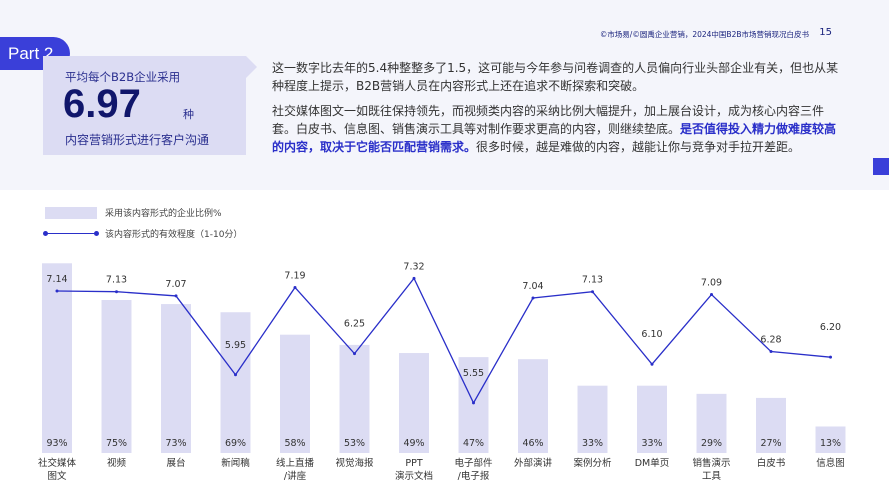 This screenshot has height=500, width=889. What do you see at coordinates (830, 443) in the screenshot?
I see `bar-label: 13%` at bounding box center [830, 443].